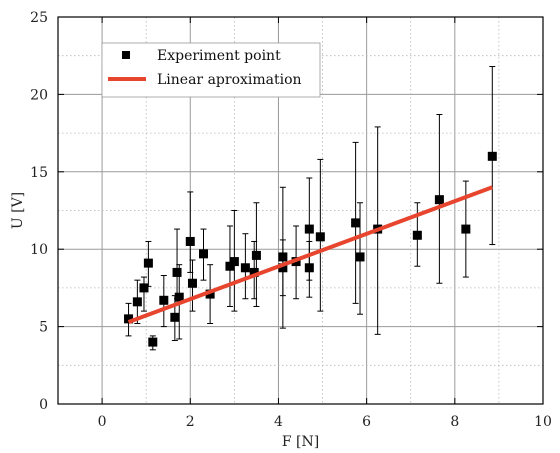  What do you see at coordinates (39, 95) in the screenshot?
I see `y-tick-label: 20` at bounding box center [39, 95].